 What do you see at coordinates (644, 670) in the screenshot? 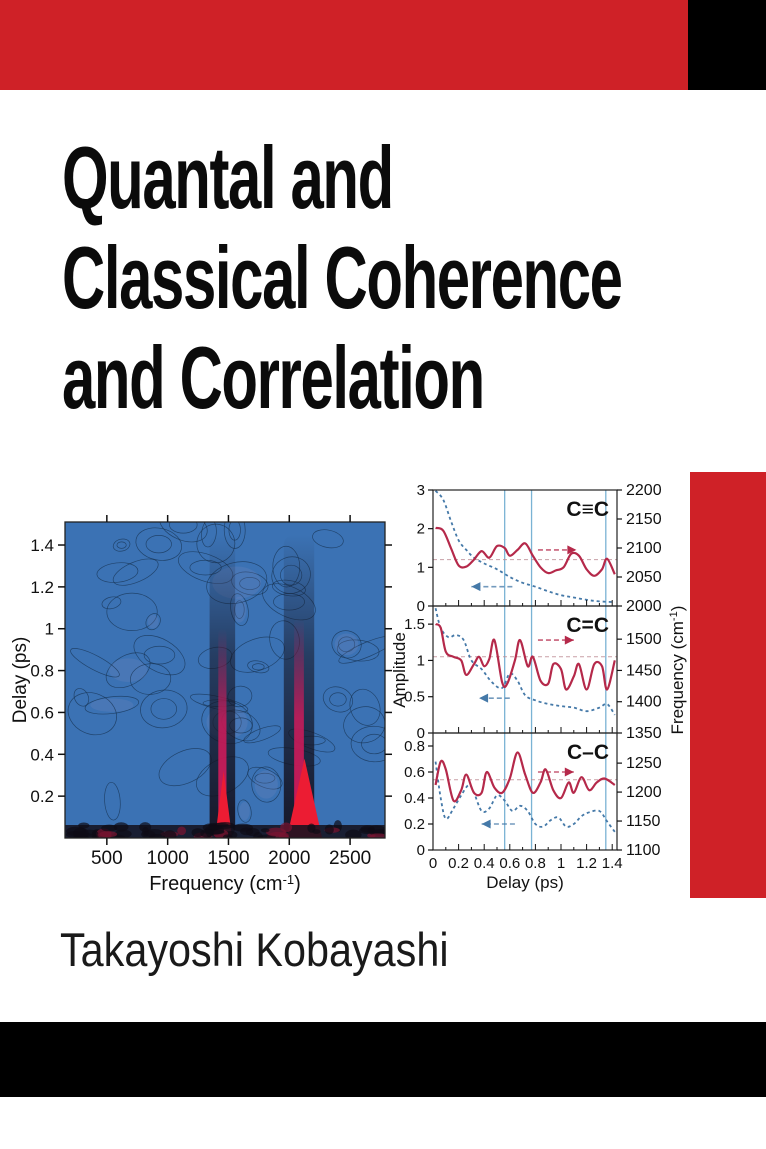
I see `svg-text: 1450` at bounding box center [644, 670].